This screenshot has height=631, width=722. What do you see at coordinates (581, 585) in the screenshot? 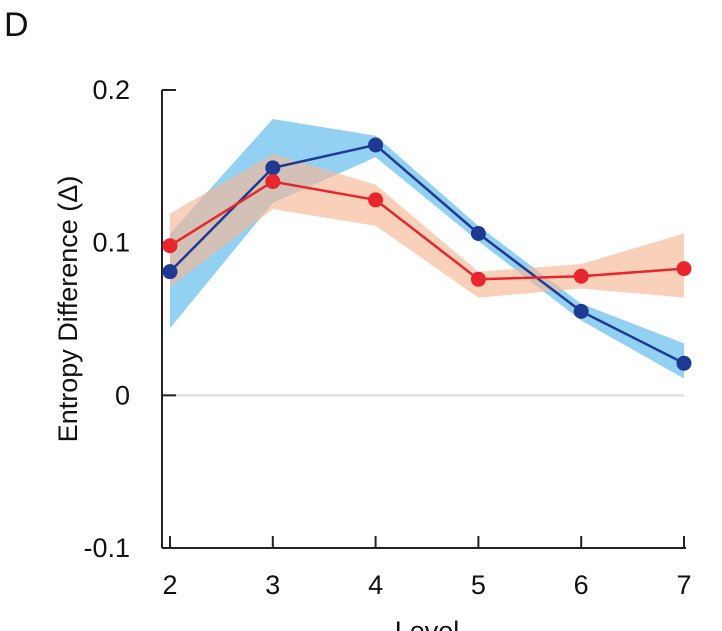
I see `x-tick-label: 6` at bounding box center [581, 585].